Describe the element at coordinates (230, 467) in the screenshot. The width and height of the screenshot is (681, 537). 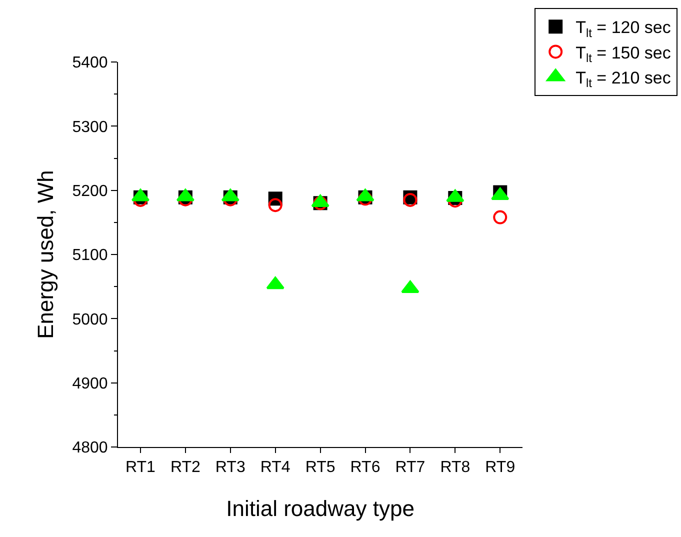
I see `x-tick-label: RT3` at that location.